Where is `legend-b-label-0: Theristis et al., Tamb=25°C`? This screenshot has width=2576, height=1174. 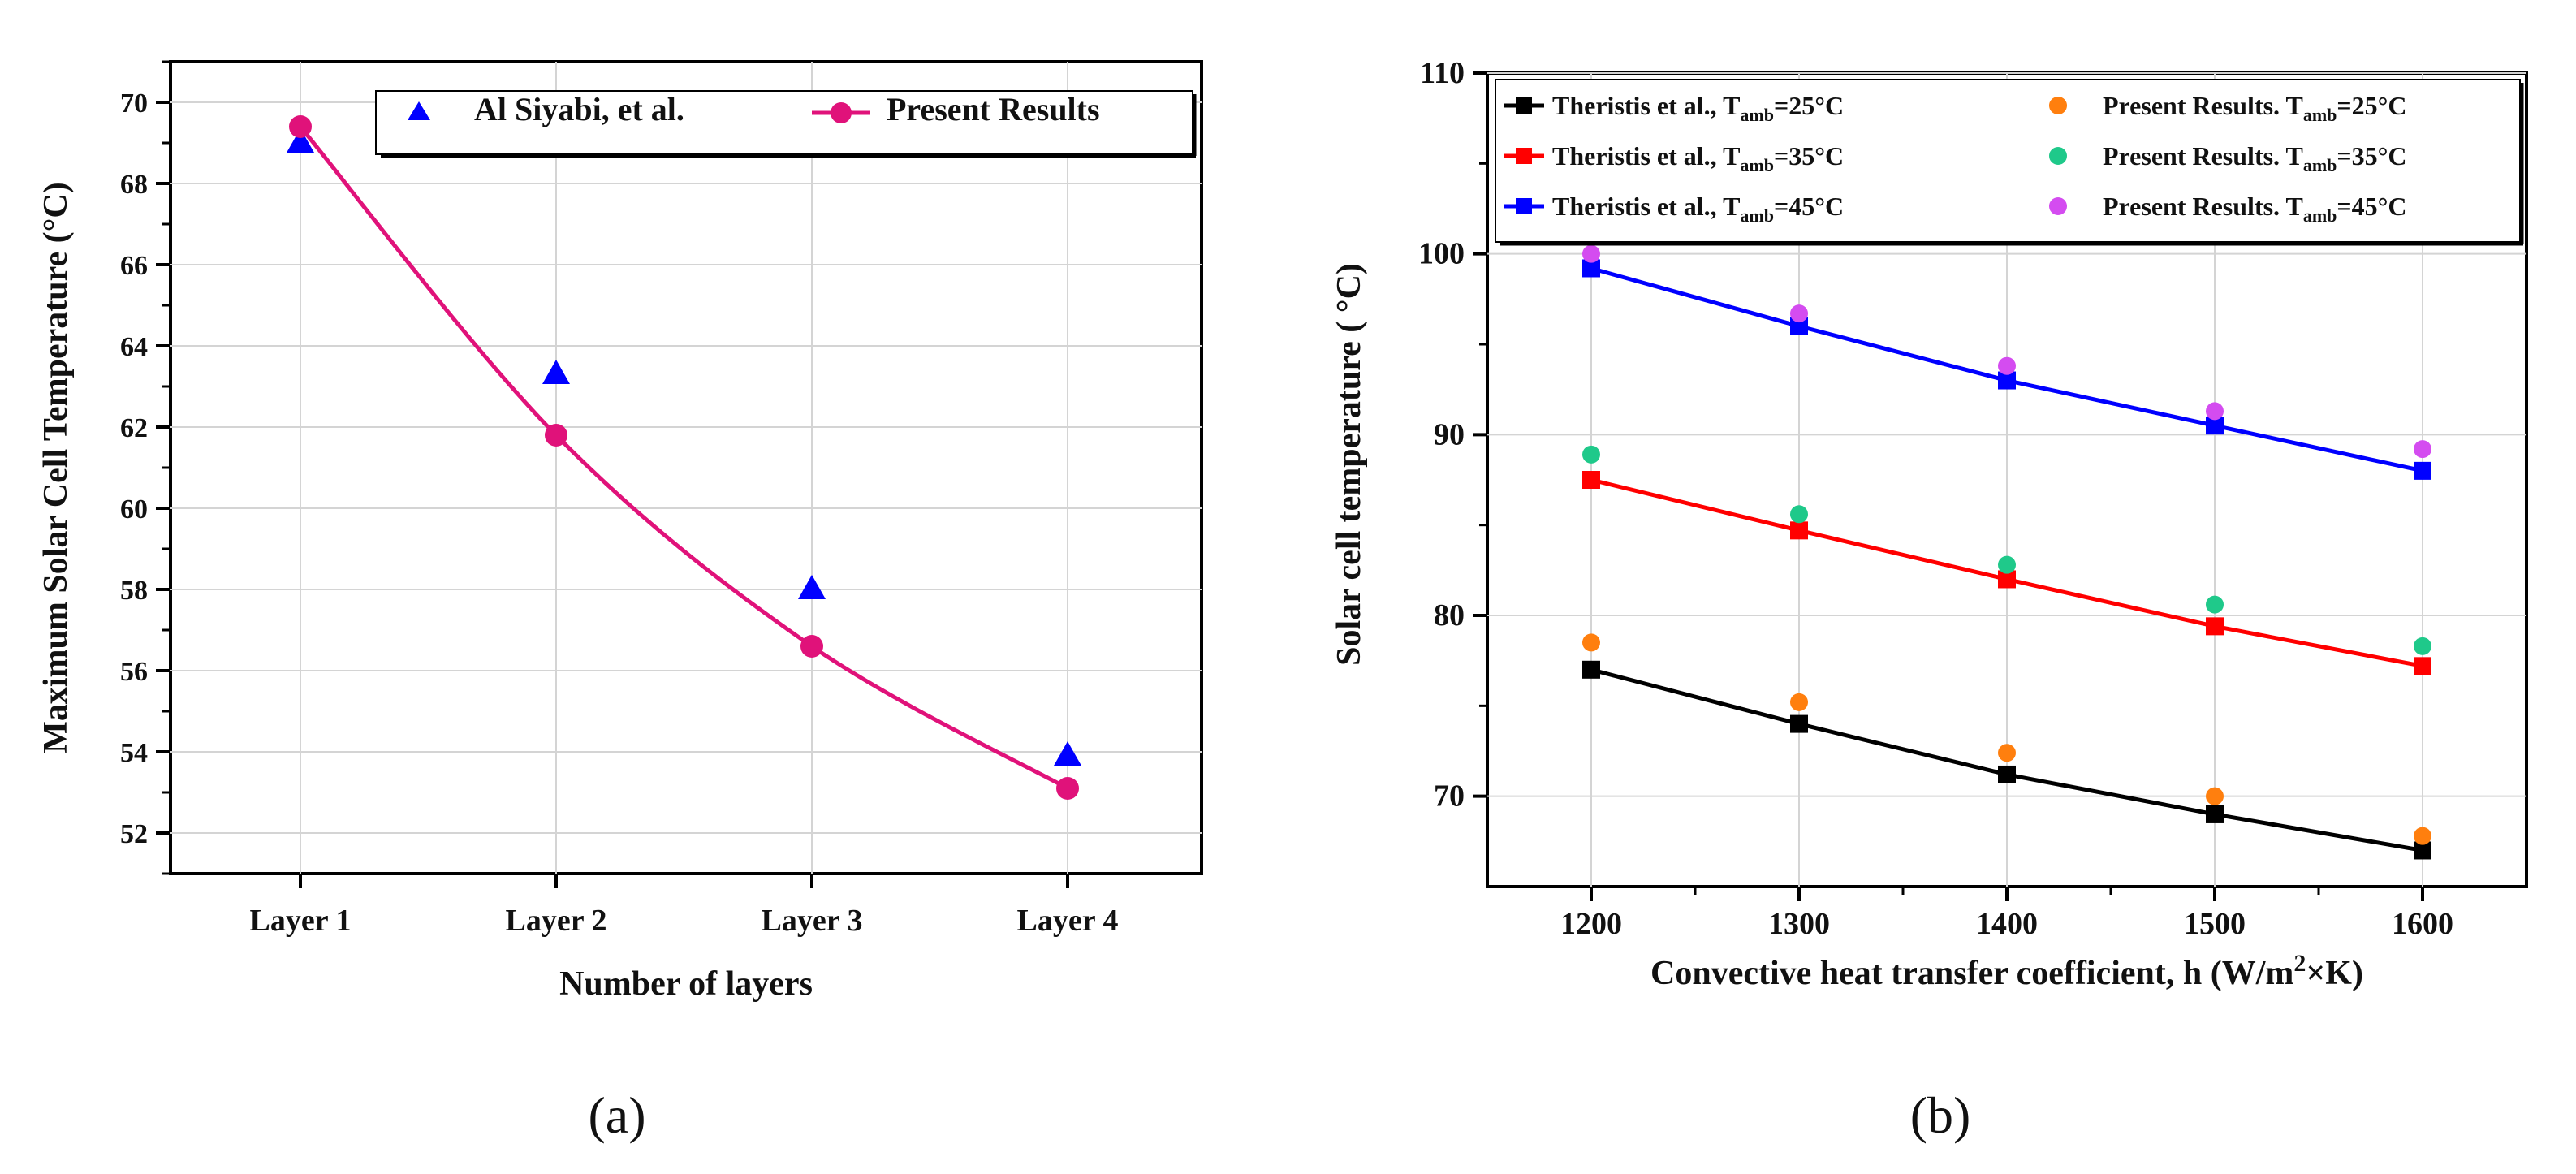 legend-b-label-0: Theristis et al., Tamb=25°C is located at coordinates (1698, 108).